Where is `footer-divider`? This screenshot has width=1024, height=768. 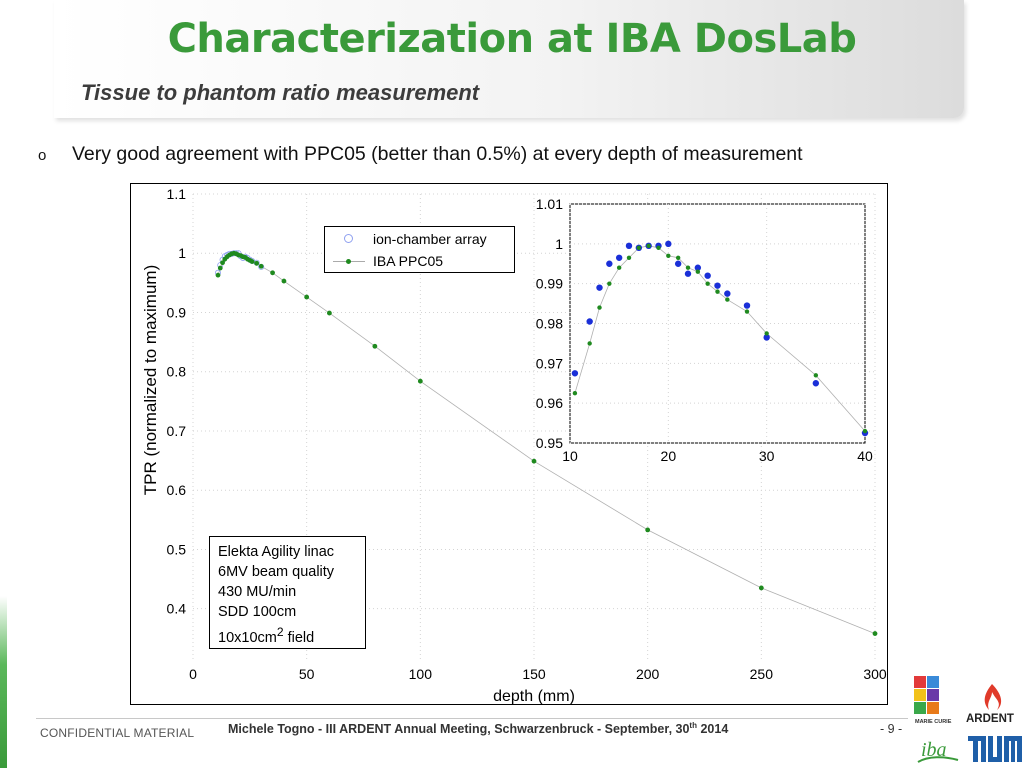
footer-divider is located at coordinates (472, 718).